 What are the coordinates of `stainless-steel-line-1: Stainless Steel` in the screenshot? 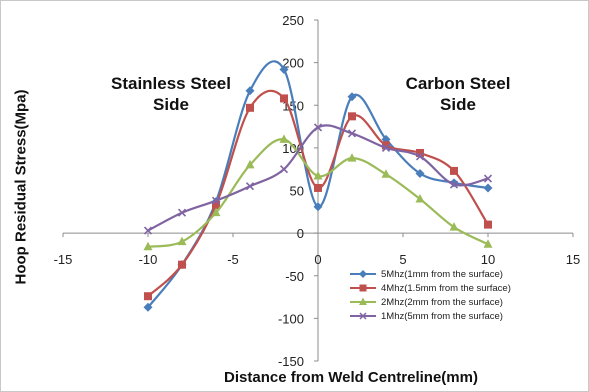 It's located at (170, 83).